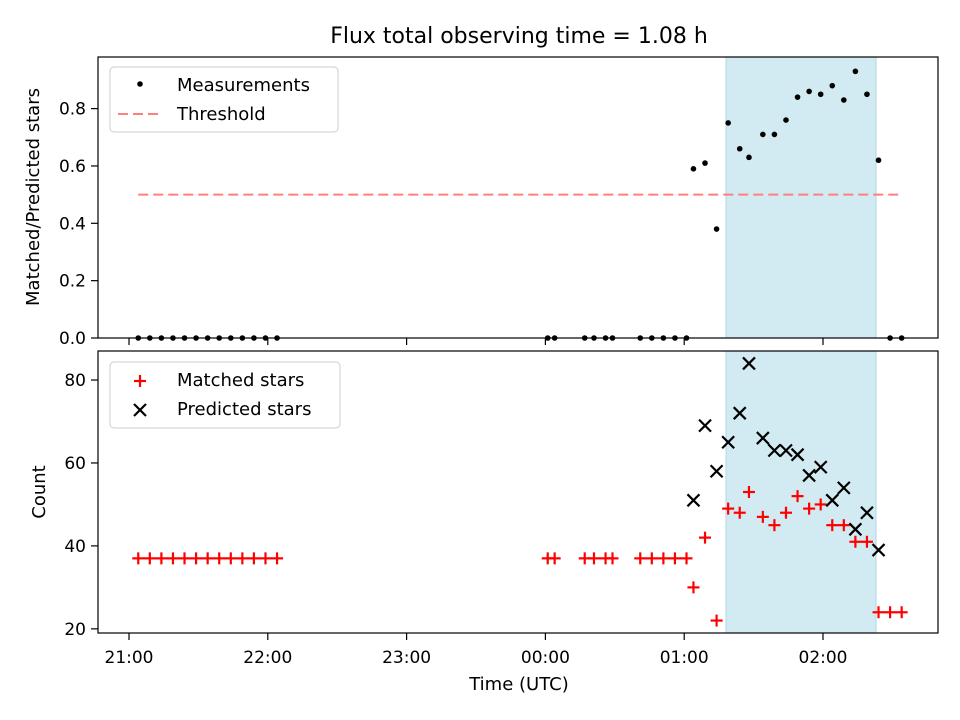  What do you see at coordinates (476, 341) in the screenshot?
I see `top-x-tick-marks` at bounding box center [476, 341].